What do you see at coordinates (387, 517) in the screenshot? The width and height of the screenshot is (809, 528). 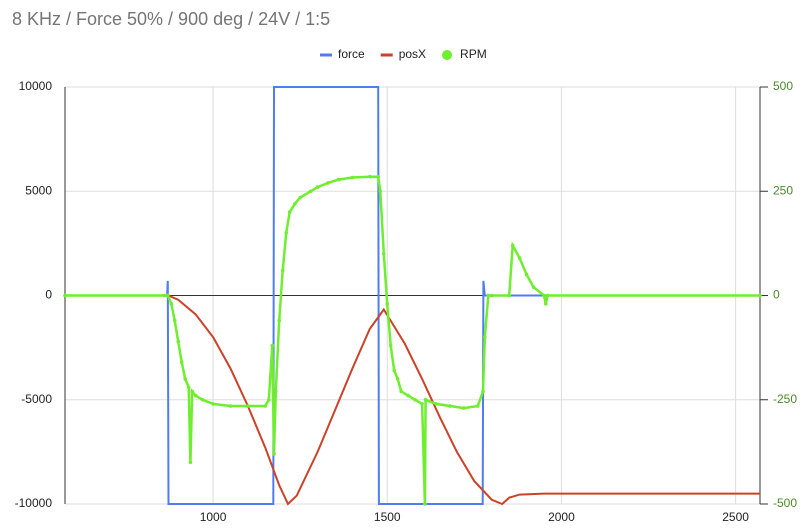 I see `x-tick-label: 1500` at bounding box center [387, 517].